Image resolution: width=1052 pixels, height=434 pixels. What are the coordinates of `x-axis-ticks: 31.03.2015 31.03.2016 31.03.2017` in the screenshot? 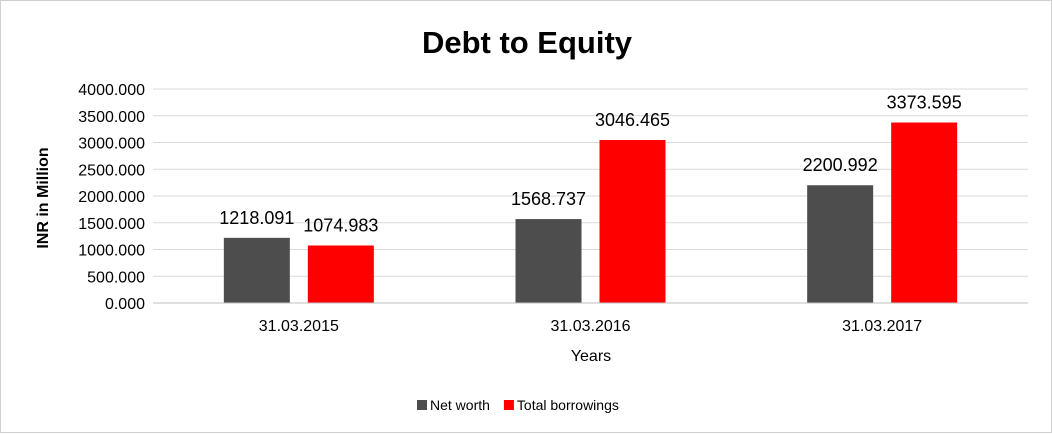 It's located at (591, 326).